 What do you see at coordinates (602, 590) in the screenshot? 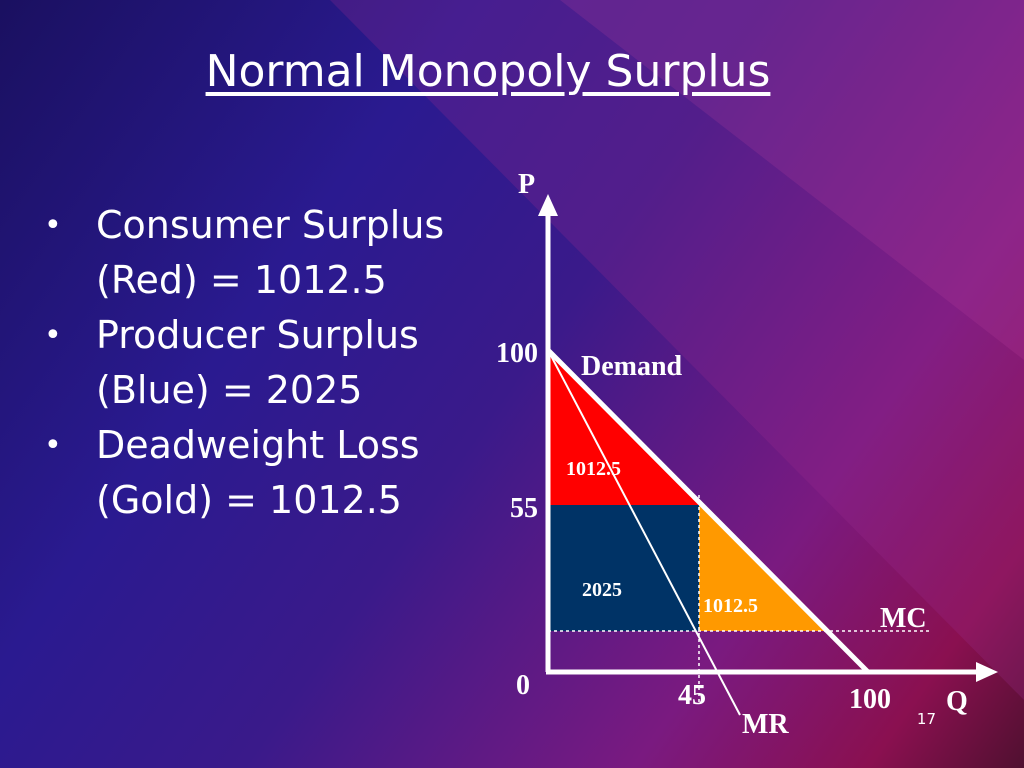
I see `area-label: 2025` at bounding box center [602, 590].